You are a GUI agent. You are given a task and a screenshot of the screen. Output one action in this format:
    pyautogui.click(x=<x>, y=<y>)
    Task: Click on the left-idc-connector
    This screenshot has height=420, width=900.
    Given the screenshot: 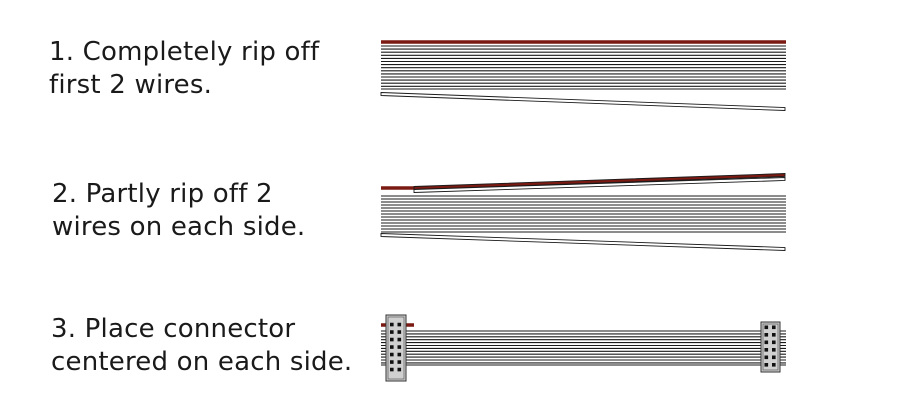 What is the action you would take?
    pyautogui.click(x=396, y=348)
    